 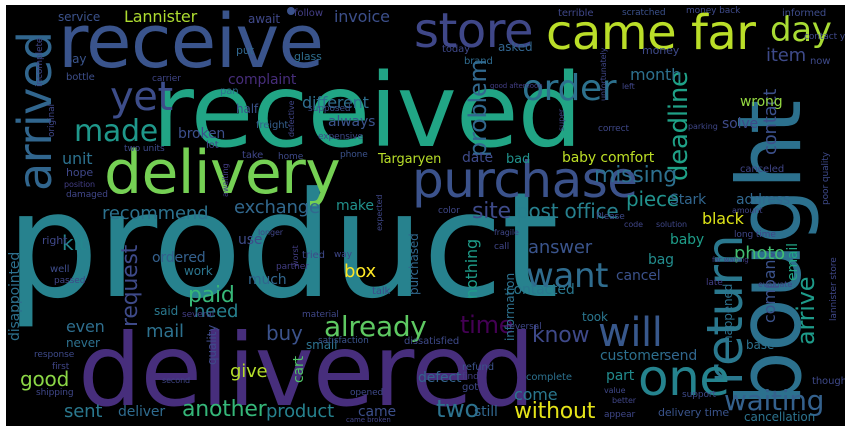 What do you see at coordinates (141, 97) in the screenshot?
I see `word-yet: yet` at bounding box center [141, 97].